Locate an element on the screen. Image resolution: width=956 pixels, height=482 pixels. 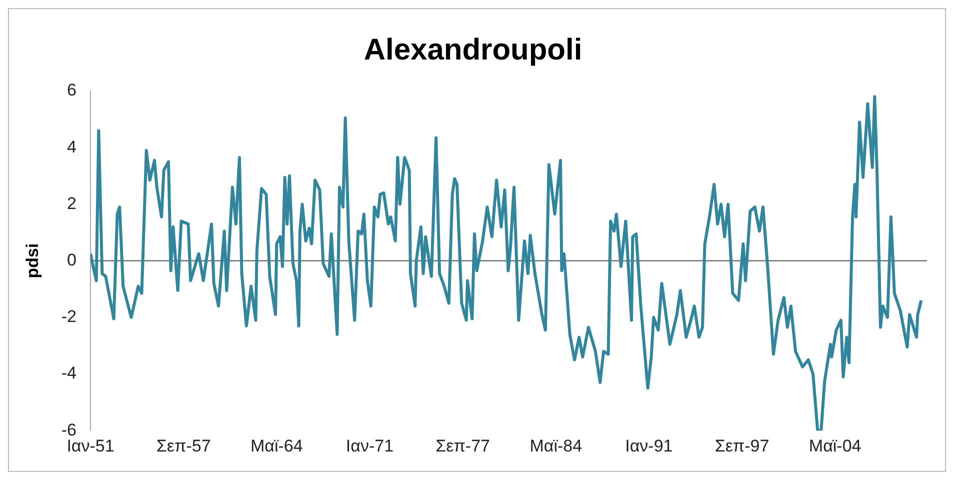
y-tick-label: 6 is located at coordinates (72, 90).